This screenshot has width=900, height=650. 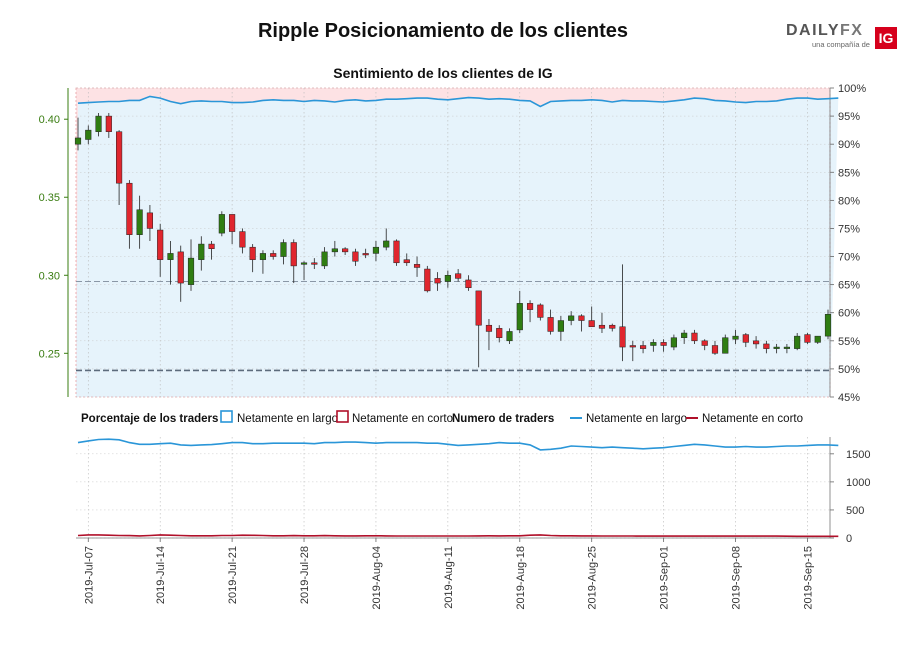 I want to click on price-tick-label: 0.25, so click(x=49, y=354).